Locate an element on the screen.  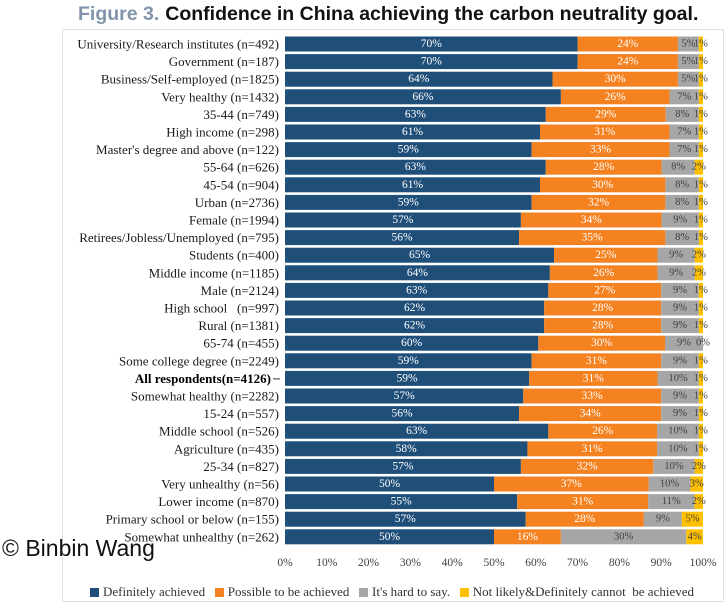
possible-to-be-achieved-data-label-11: 35% is located at coordinates (593, 238).